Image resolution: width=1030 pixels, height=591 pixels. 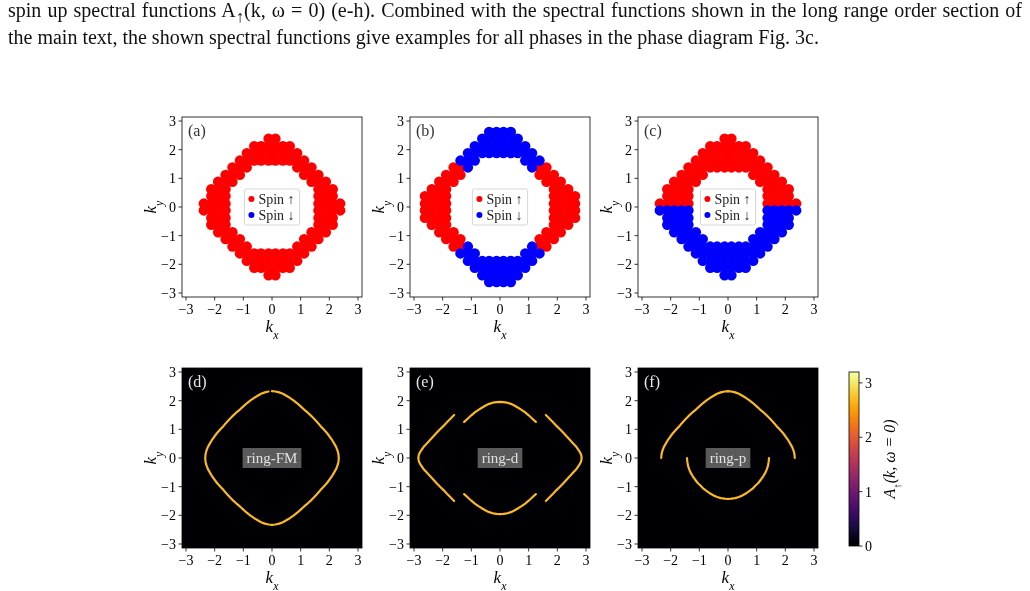 I want to click on color-bar-label: 1, so click(x=868, y=492).